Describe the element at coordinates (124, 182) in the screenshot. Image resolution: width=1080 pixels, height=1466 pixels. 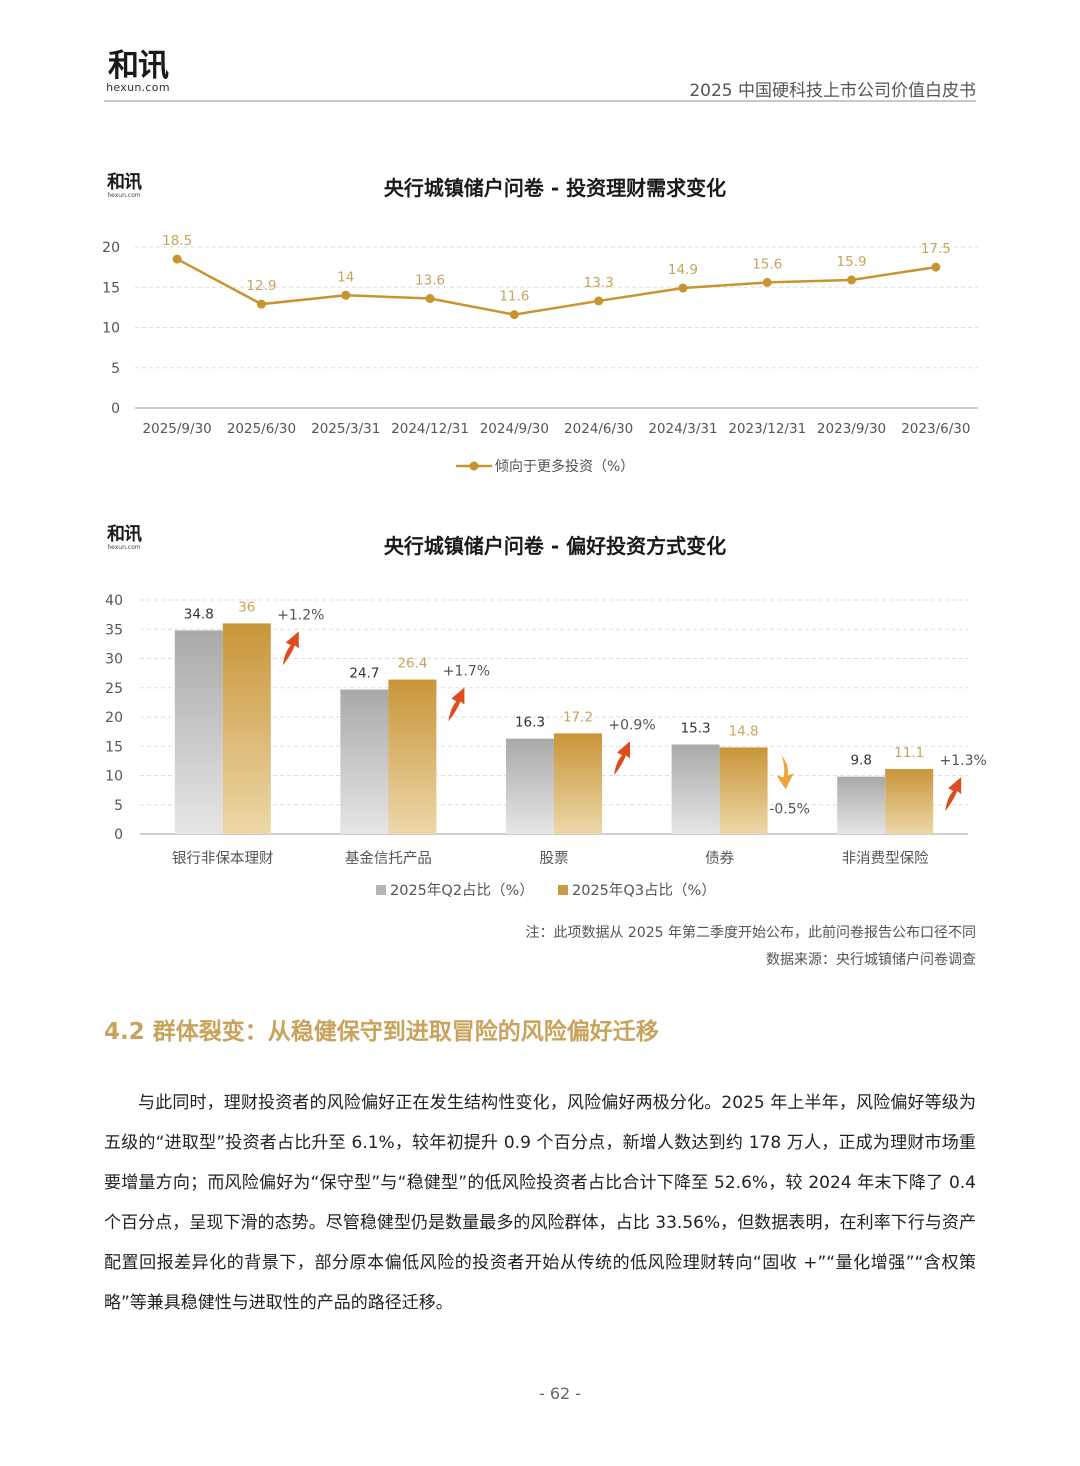
I see `chart1-logo-cn: 和讯` at that location.